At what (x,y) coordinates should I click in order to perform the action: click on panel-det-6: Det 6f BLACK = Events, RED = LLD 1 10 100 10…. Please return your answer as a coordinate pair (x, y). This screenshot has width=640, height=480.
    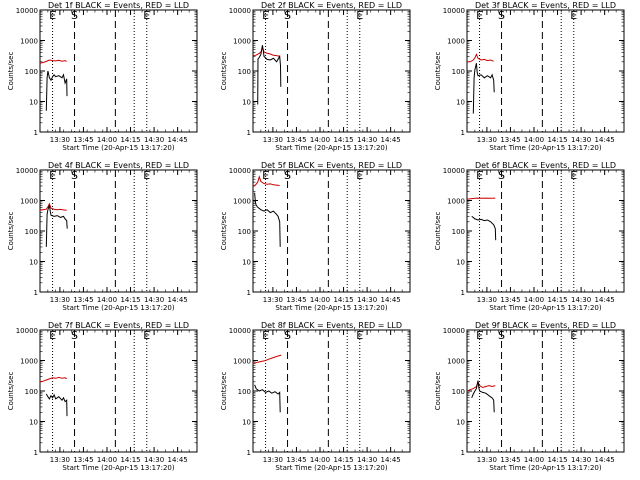
    Looking at the image, I should click on (529, 236).